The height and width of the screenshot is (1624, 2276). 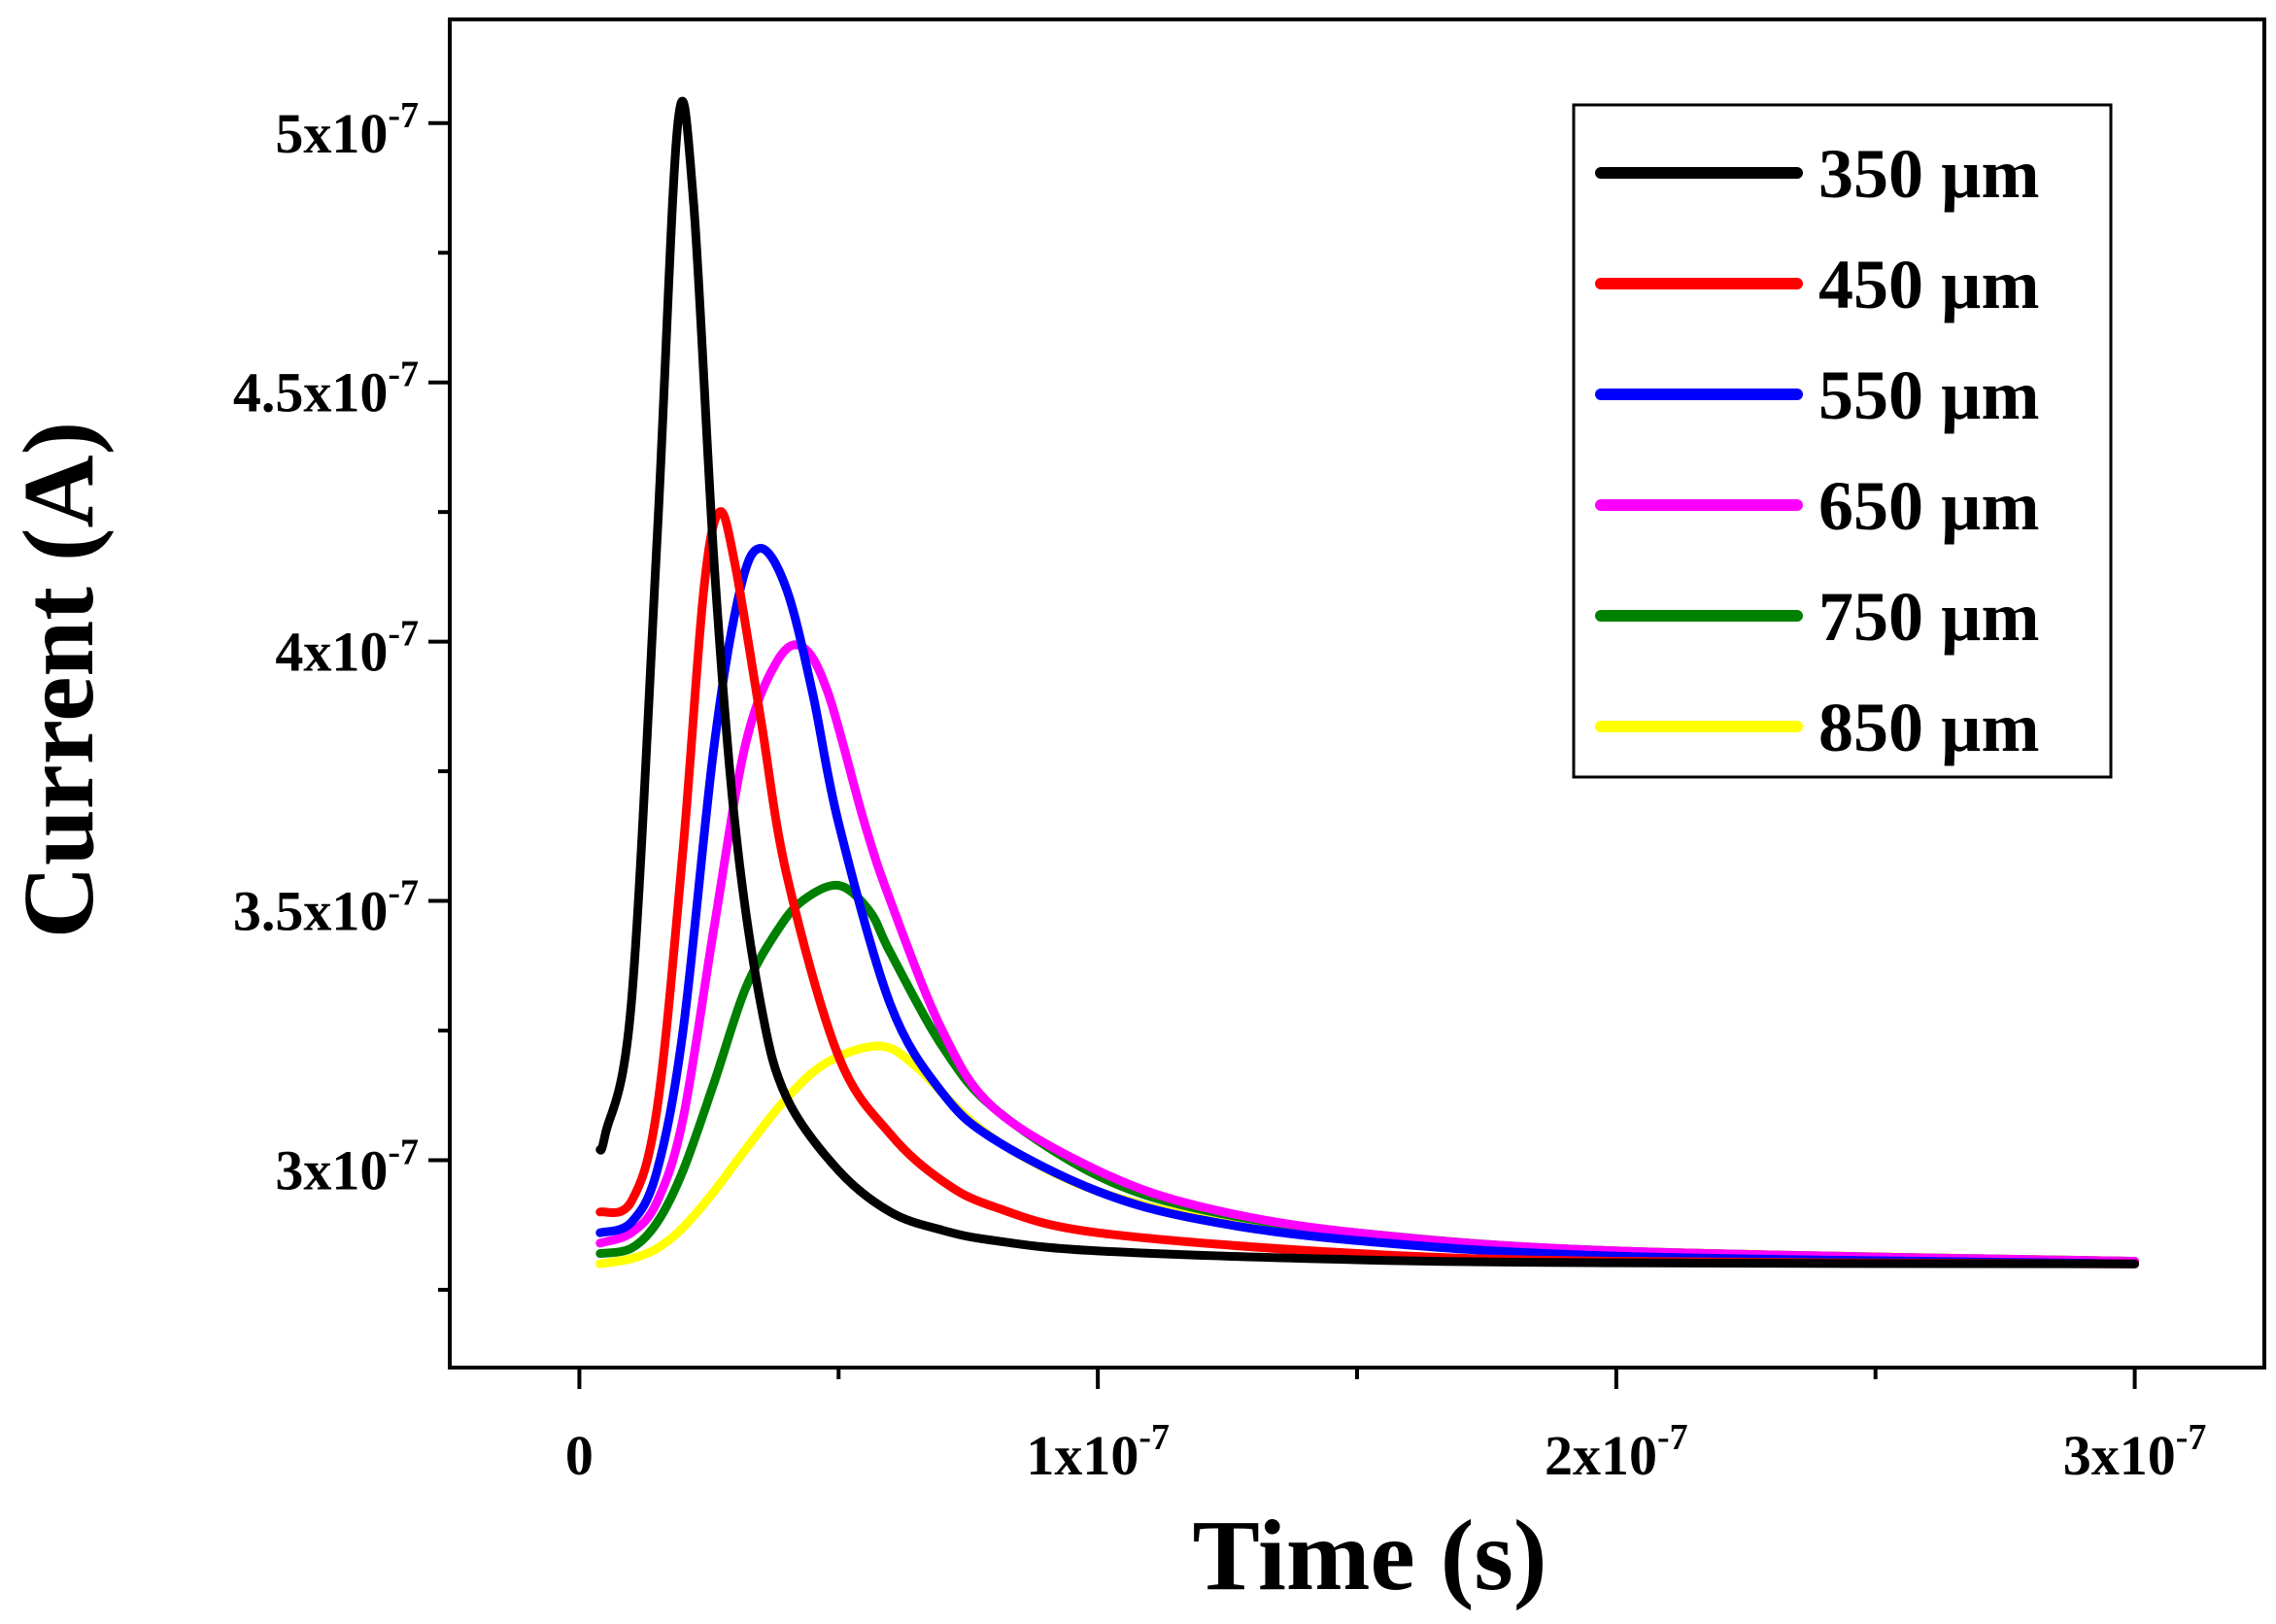 What do you see at coordinates (2135, 1452) in the screenshot?
I see `x-tick-label: 3x10⁻⁷` at bounding box center [2135, 1452].